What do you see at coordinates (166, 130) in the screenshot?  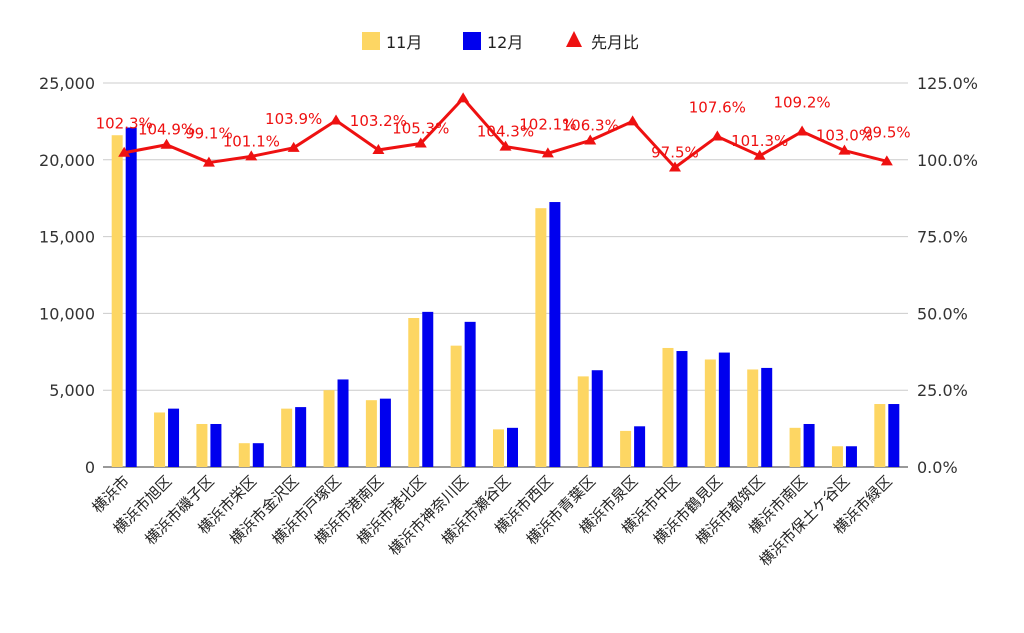 I see `ratio-data-label: 104.9%` at bounding box center [166, 130].